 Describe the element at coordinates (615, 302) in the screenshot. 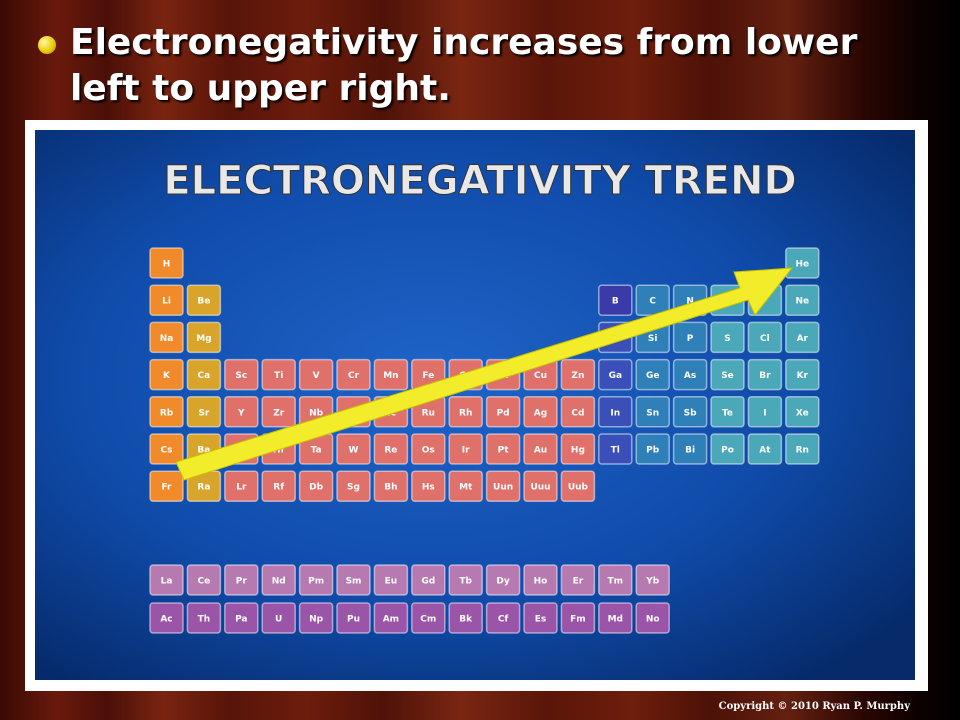

I see `element-symbol: B` at that location.